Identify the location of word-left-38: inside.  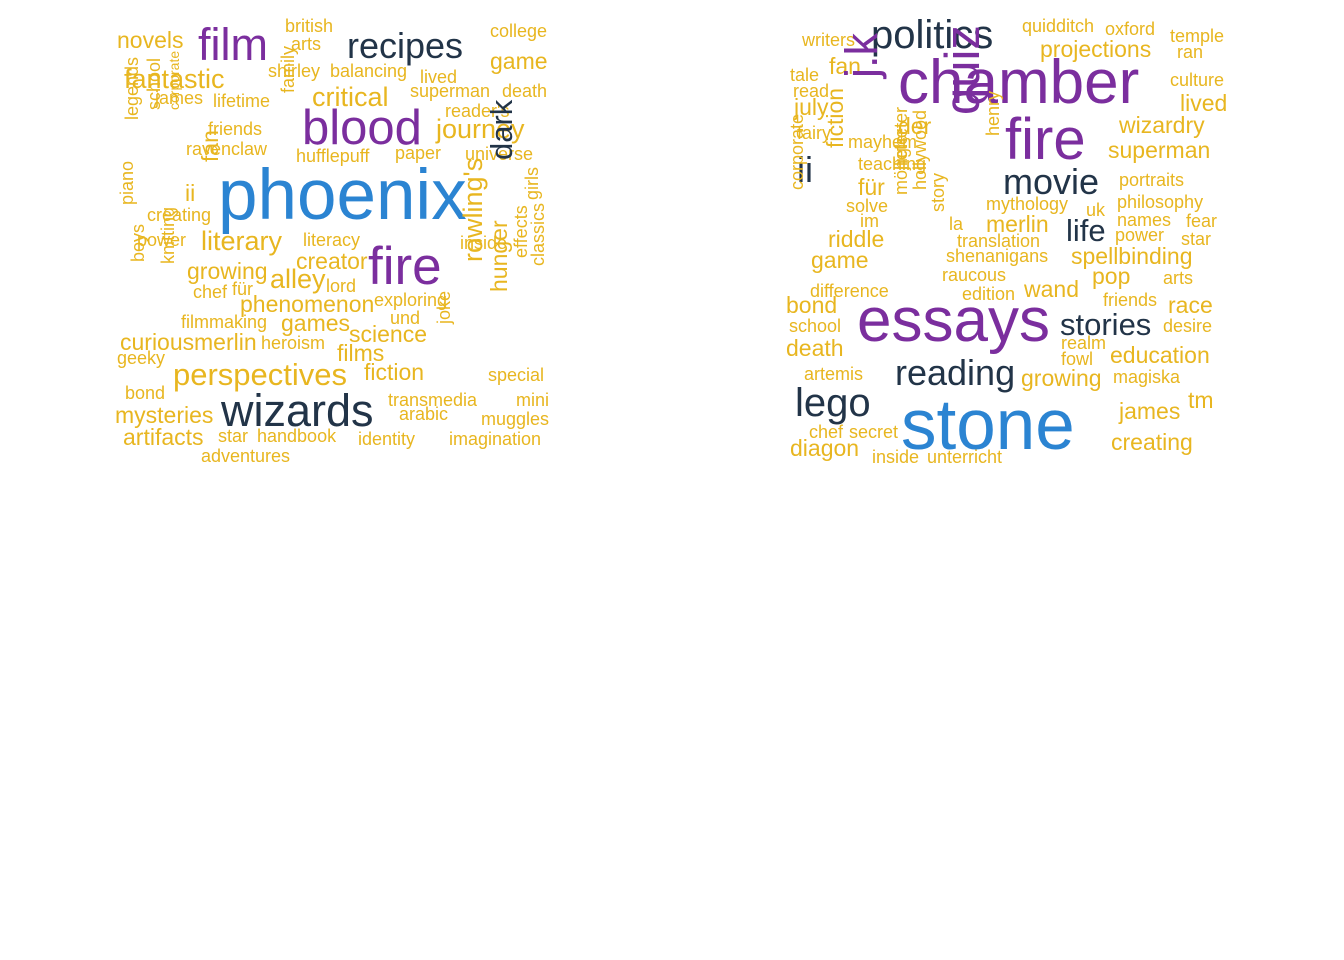
(484, 243).